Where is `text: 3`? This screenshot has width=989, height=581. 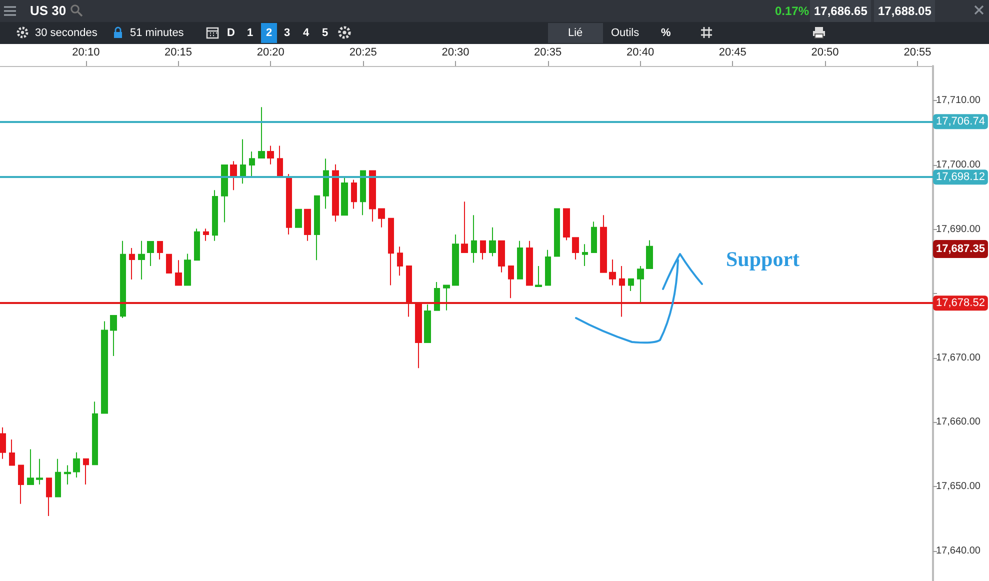 text: 3 is located at coordinates (287, 33).